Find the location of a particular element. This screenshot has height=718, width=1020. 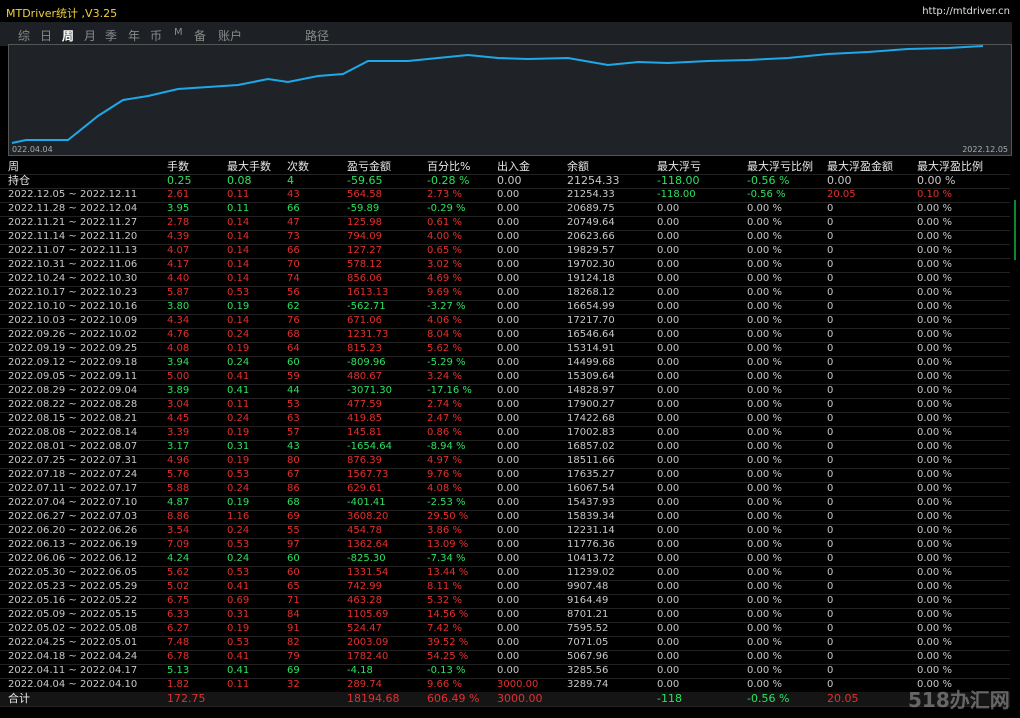

table-cell: 2022.12.05 ~ 2022.12.11 is located at coordinates (73, 194).